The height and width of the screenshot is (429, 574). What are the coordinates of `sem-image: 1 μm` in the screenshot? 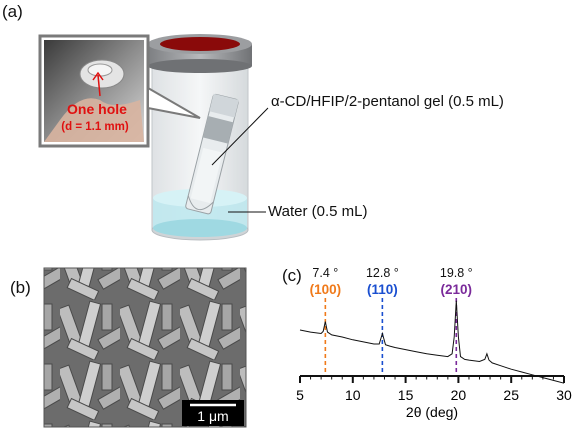 It's located at (145, 347).